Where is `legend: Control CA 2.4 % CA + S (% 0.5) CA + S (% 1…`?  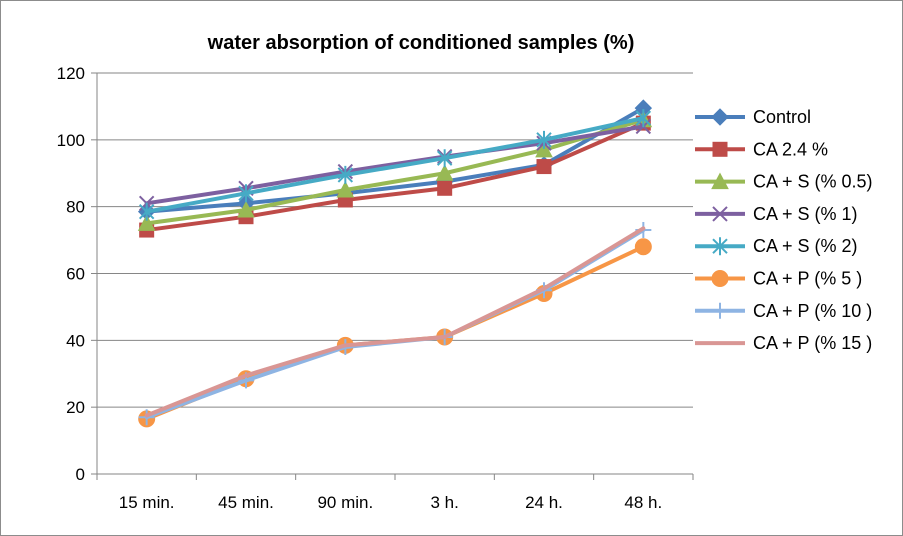
legend: Control CA 2.4 % CA + S (% 0.5) CA + S (% 1… is located at coordinates (784, 230).